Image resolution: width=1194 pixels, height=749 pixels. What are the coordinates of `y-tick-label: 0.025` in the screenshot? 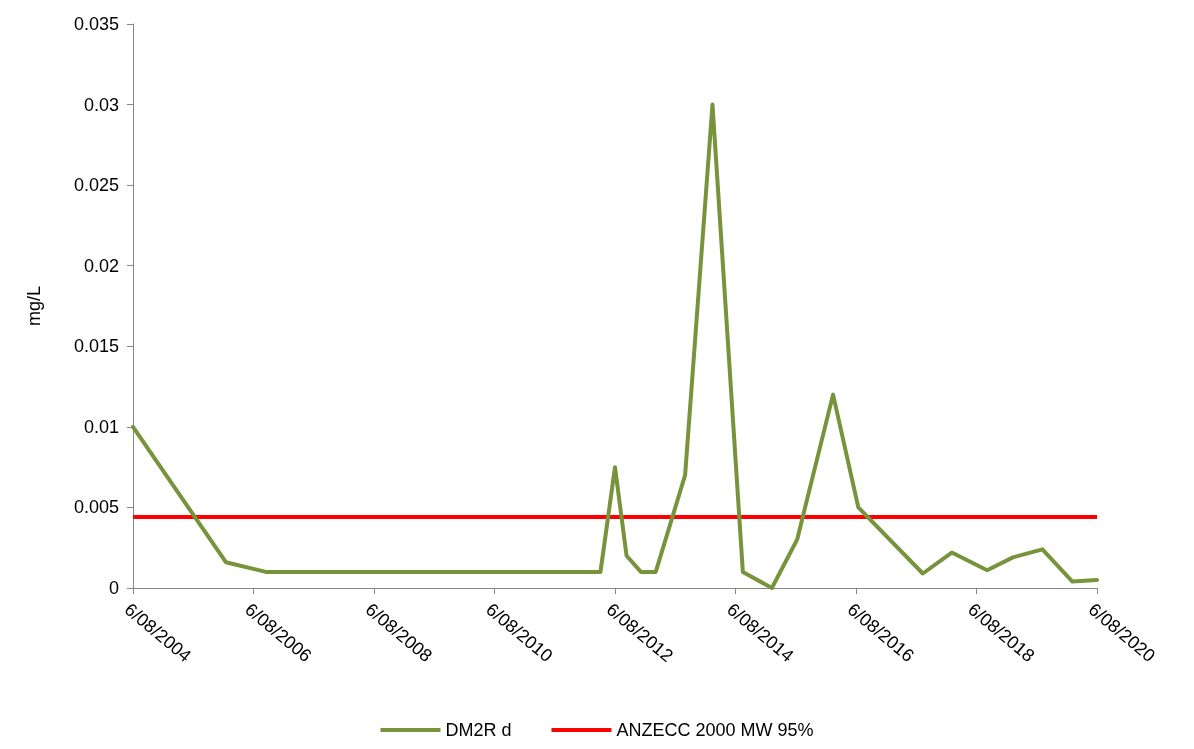 It's located at (96, 185).